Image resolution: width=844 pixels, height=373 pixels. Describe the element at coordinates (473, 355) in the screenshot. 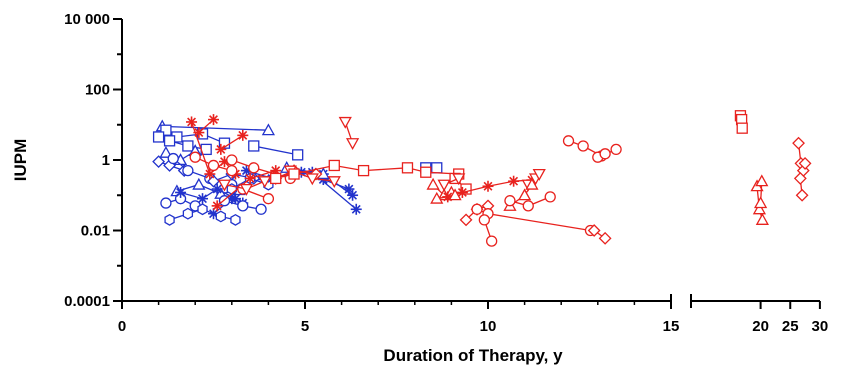

I see `x-axis-title: Duration of Therapy, y` at that location.